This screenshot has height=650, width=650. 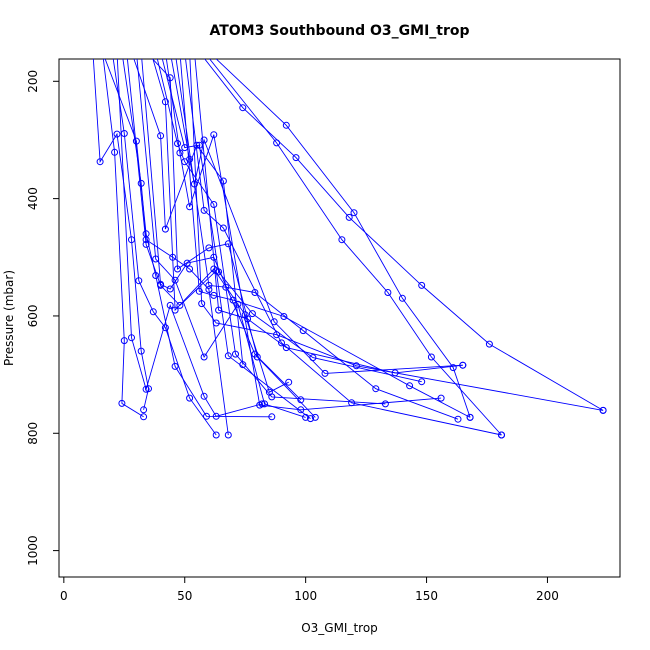 I want to click on x-tick-label: 200, so click(x=547, y=596).